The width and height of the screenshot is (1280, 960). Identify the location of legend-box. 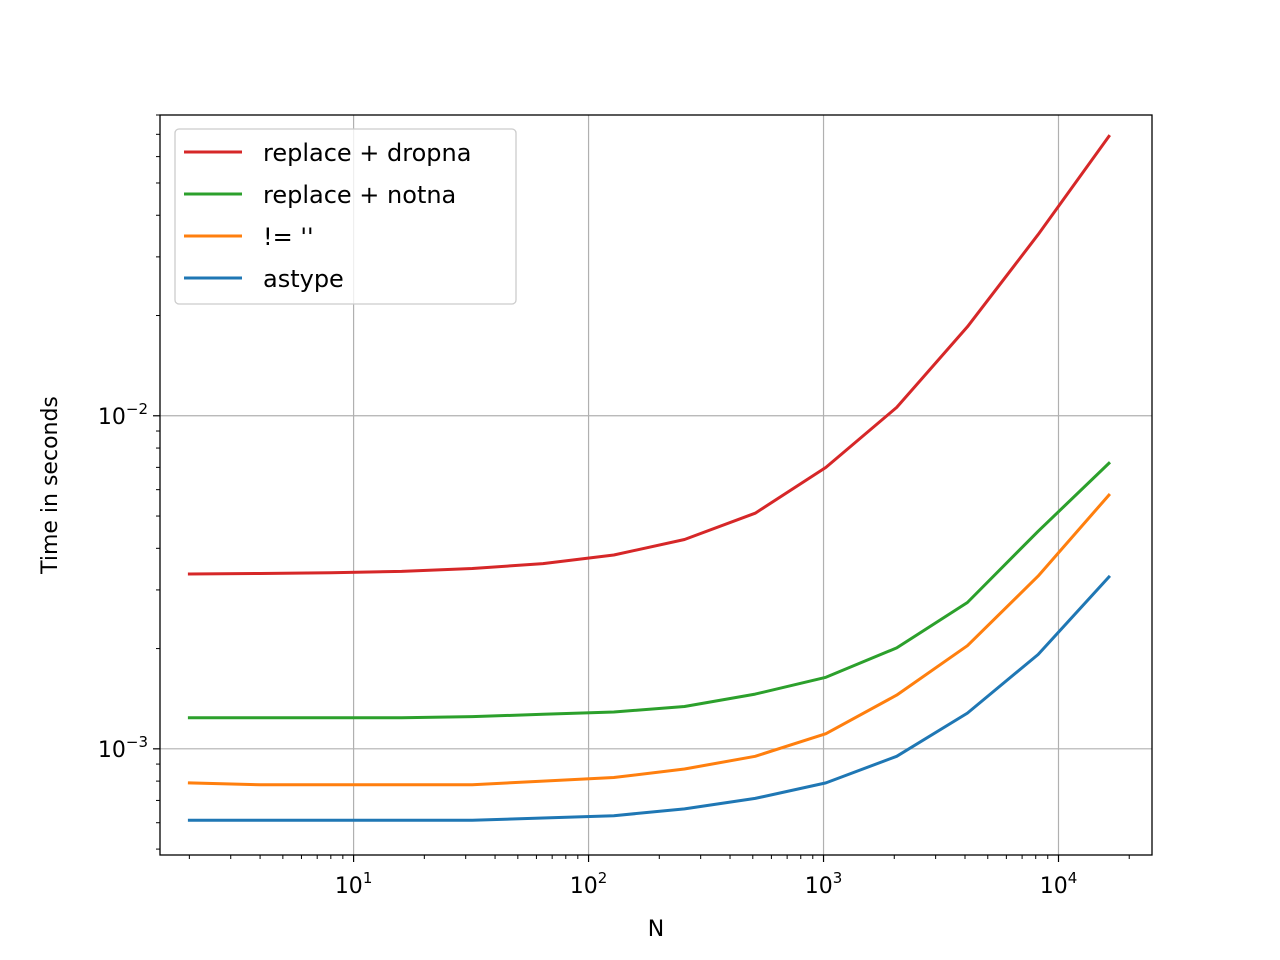
(345, 216).